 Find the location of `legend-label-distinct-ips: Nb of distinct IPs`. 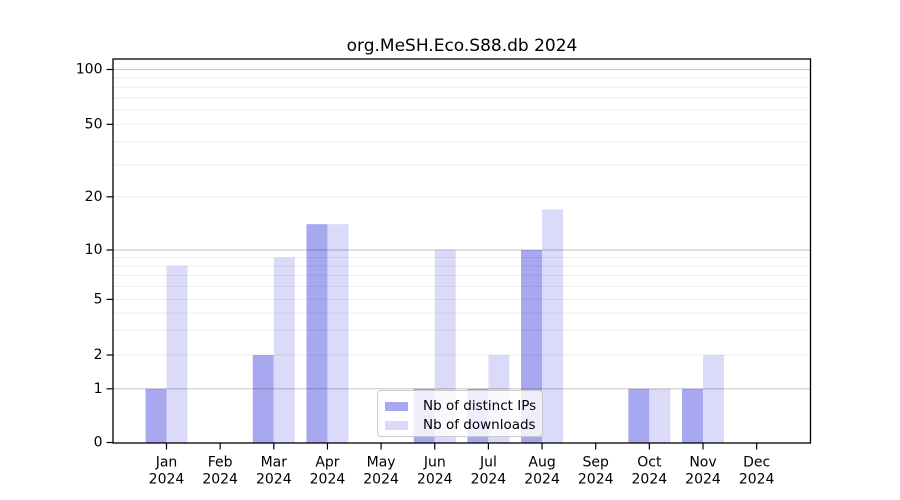

legend-label-distinct-ips: Nb of distinct IPs is located at coordinates (480, 406).